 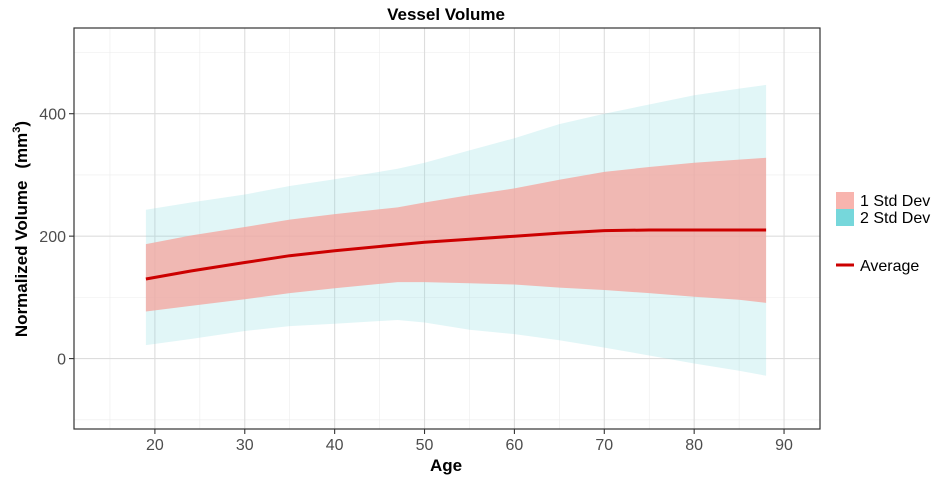 What do you see at coordinates (245, 445) in the screenshot?
I see `x-tick-label: 30` at bounding box center [245, 445].